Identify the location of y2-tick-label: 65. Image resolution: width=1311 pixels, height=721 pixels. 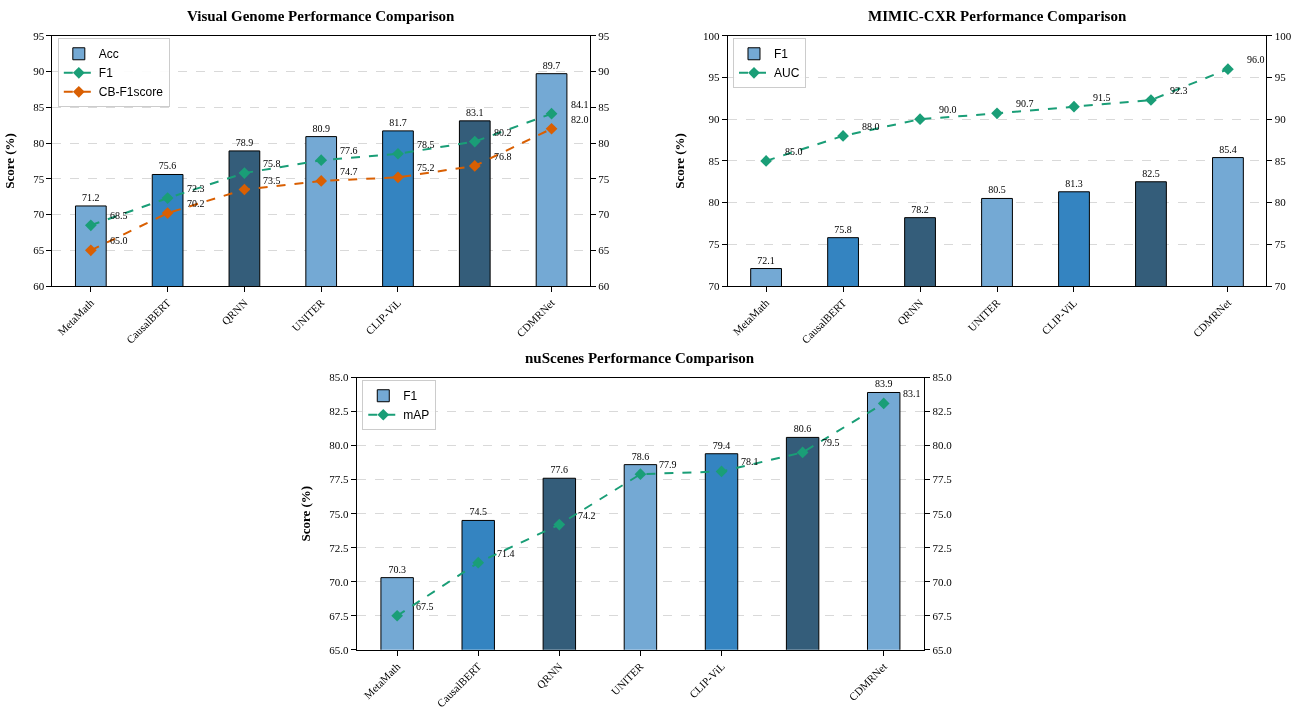
(604, 250).